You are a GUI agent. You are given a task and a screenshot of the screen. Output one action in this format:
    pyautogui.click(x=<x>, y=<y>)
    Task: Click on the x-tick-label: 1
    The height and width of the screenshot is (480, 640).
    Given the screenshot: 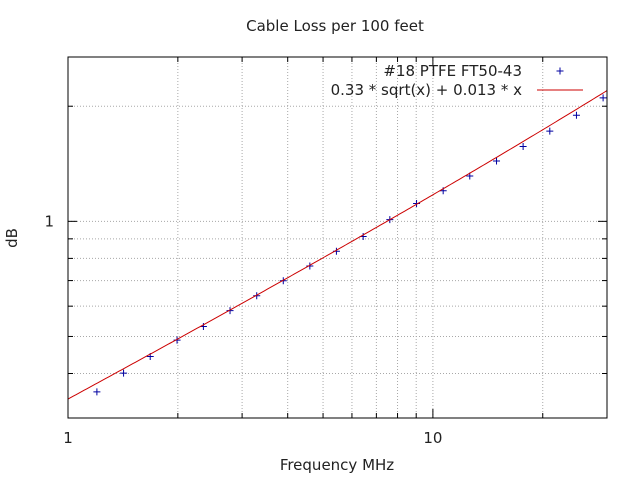 What is the action you would take?
    pyautogui.click(x=68, y=438)
    